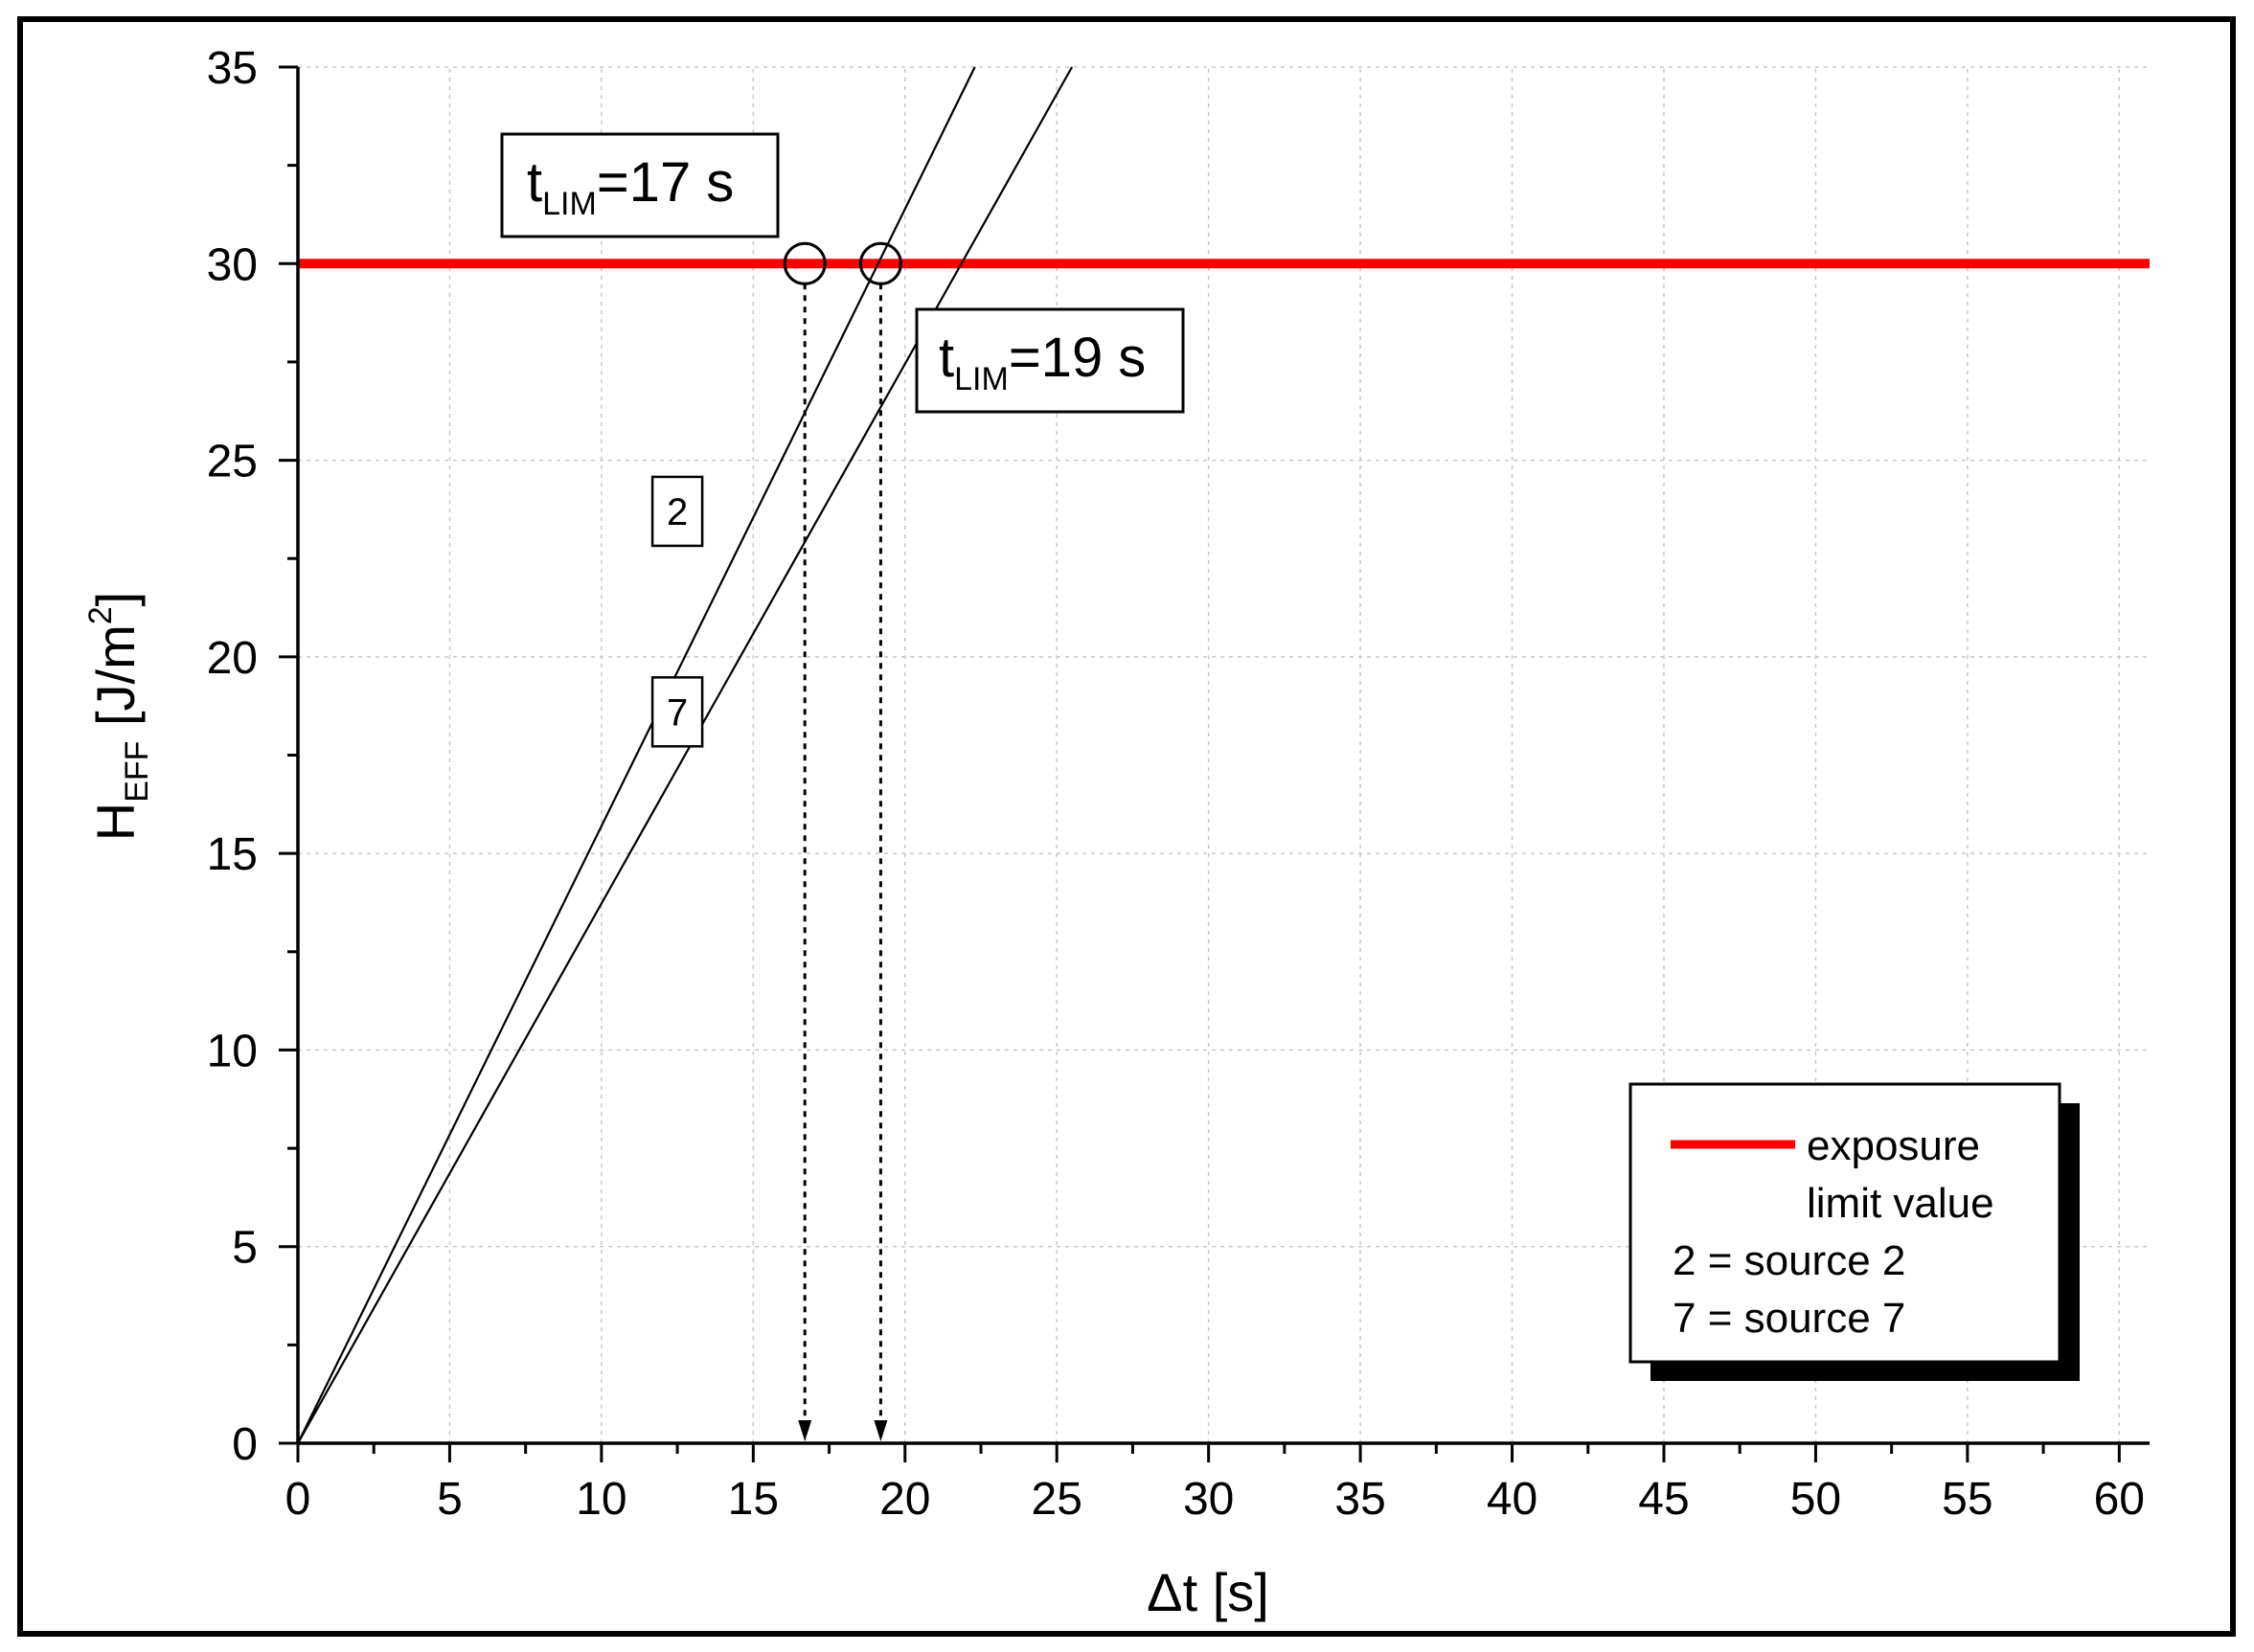  What do you see at coordinates (842, 841) in the screenshot?
I see `intersection-markers` at bounding box center [842, 841].